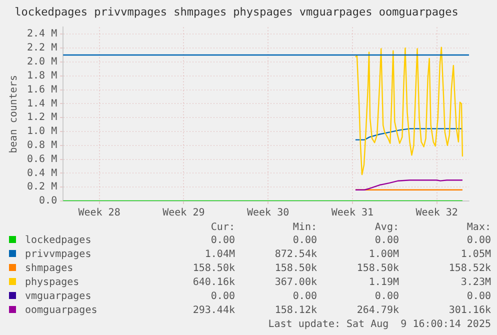 The image size is (497, 335). I want to click on text: 1.19M, so click(384, 283).